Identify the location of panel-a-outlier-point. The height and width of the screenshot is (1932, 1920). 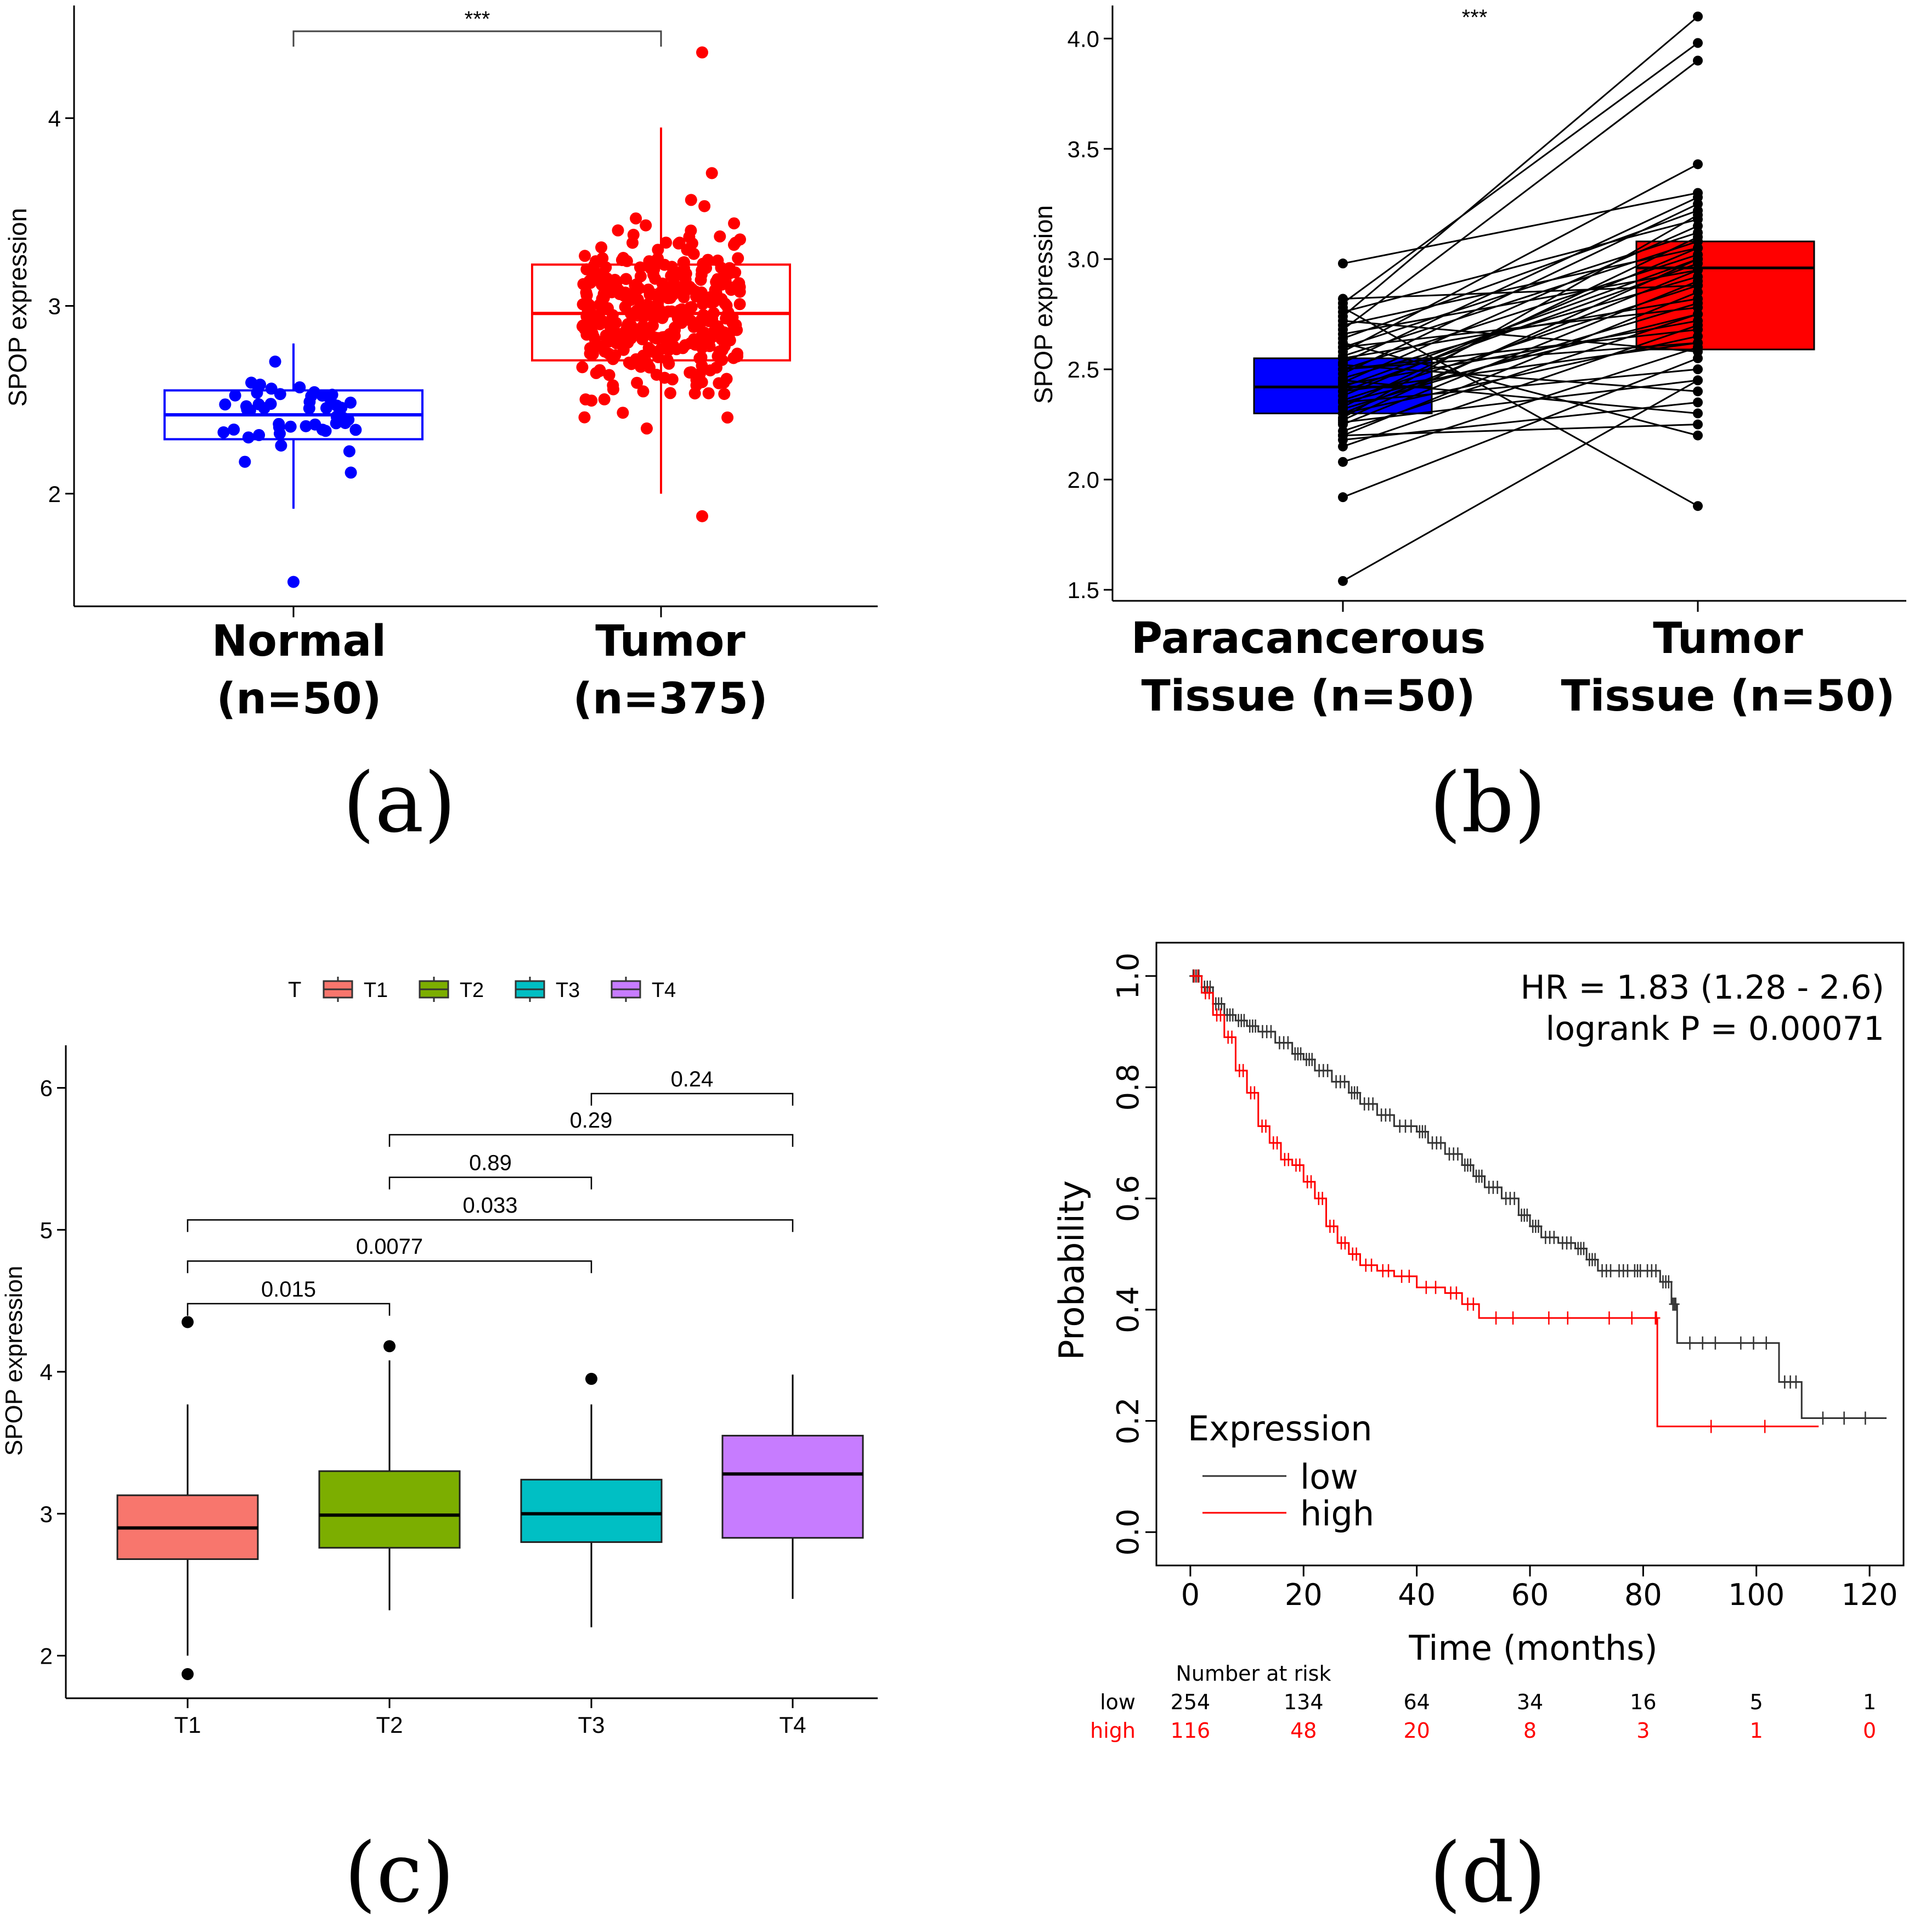
(702, 516).